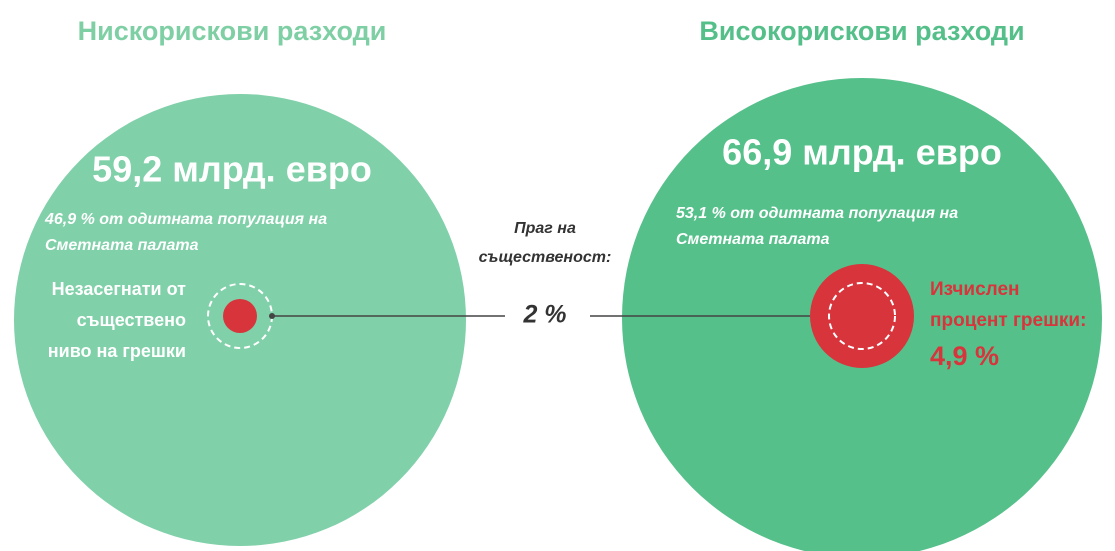  Describe the element at coordinates (817, 213) in the screenshot. I see `right-share: 53,1 % от одитната популация на` at that location.